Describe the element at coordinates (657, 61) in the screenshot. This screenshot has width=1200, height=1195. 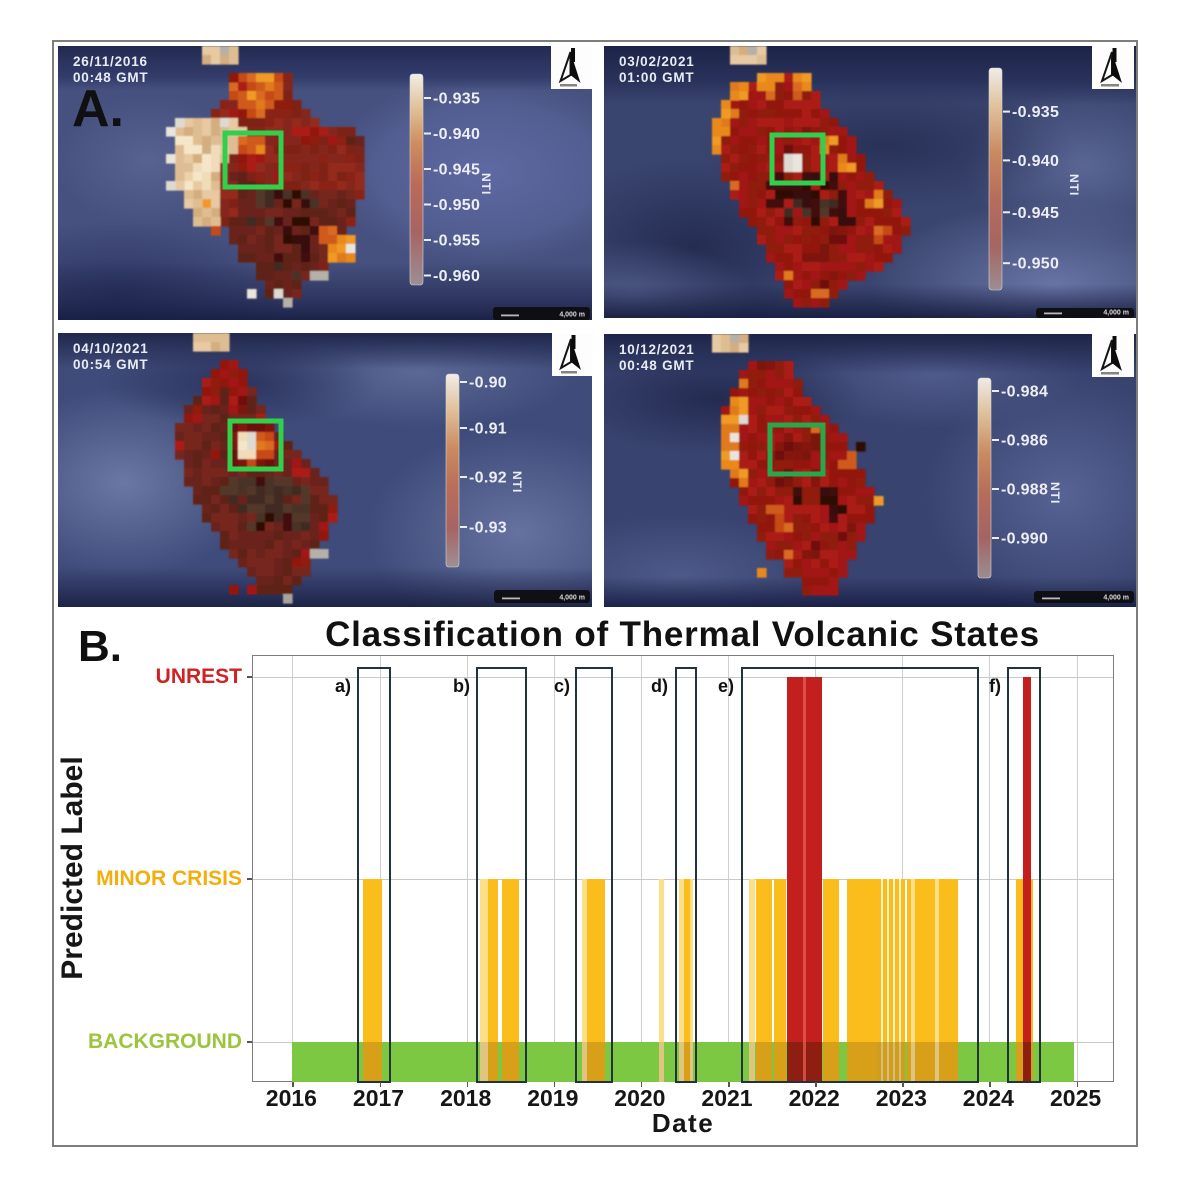
I see `svg-text: 03/02/2021` at that location.